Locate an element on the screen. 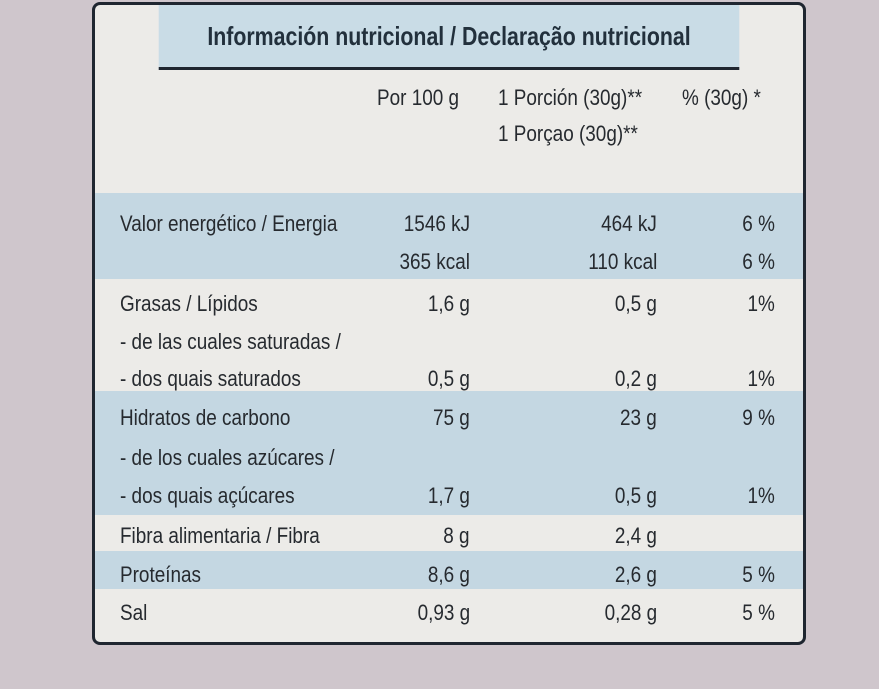  energy-percent: 6 % is located at coordinates (758, 223).